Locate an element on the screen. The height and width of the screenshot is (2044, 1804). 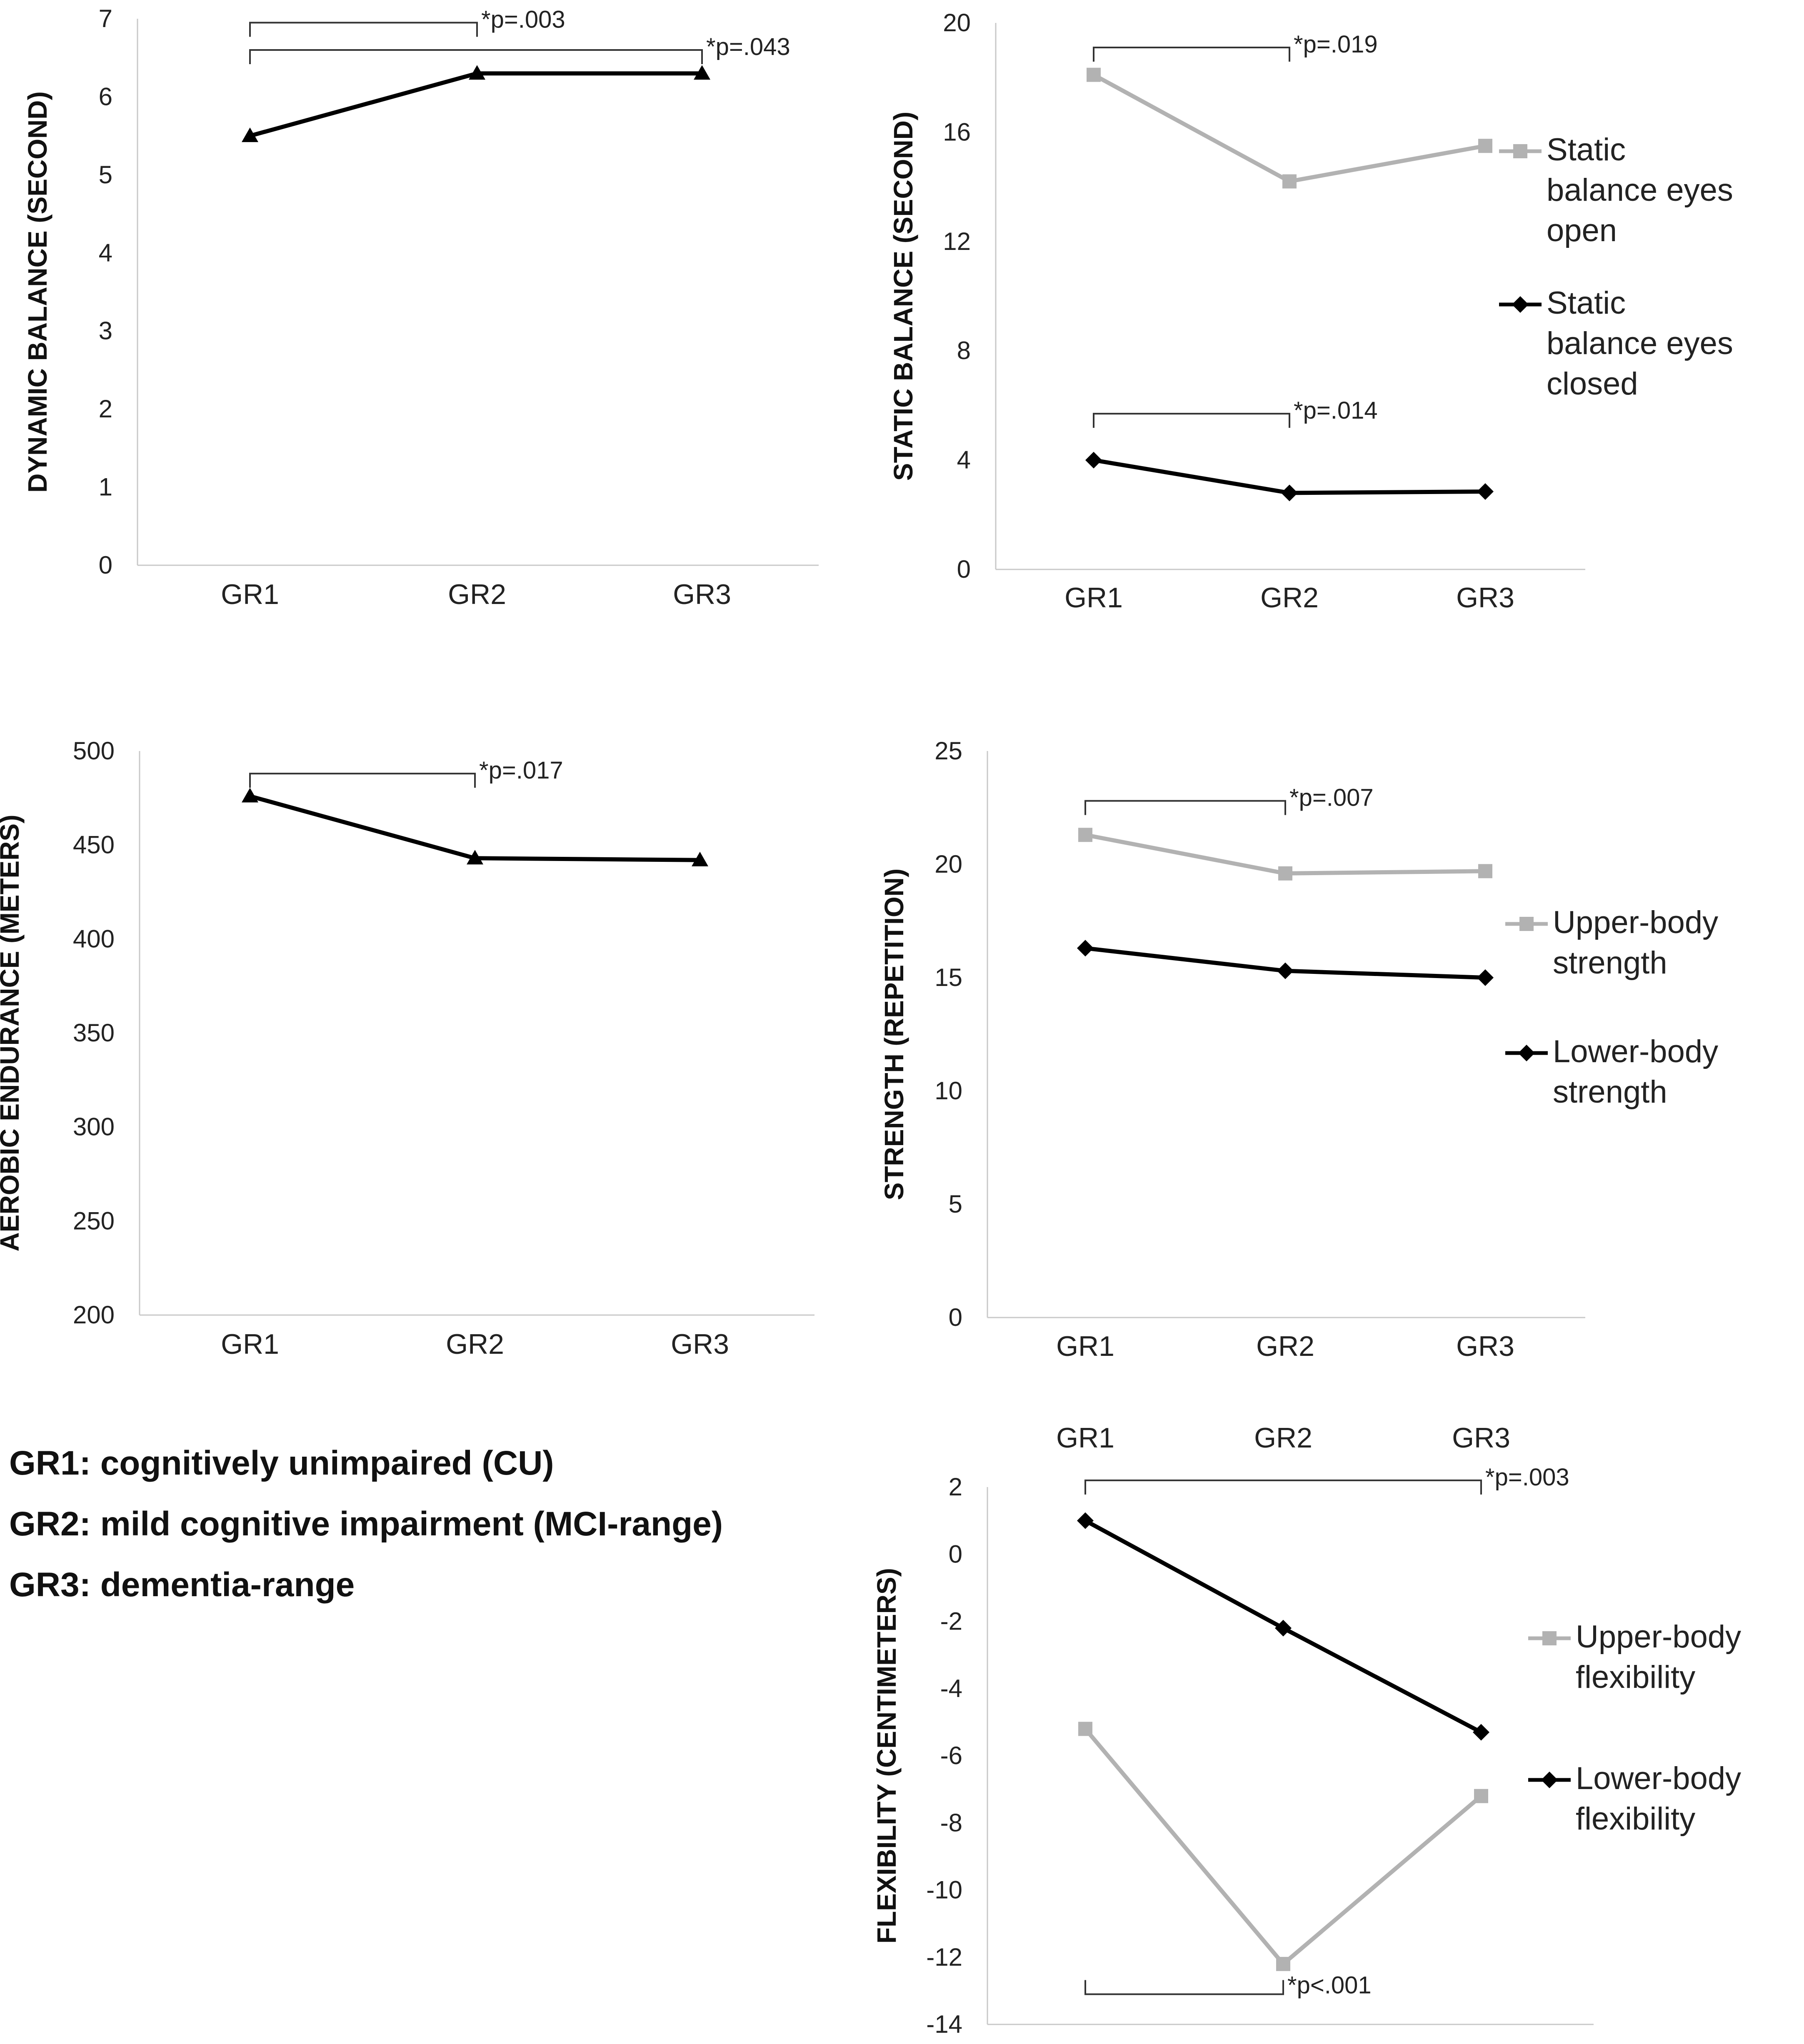
significance-label: *p=.017 is located at coordinates (521, 770).